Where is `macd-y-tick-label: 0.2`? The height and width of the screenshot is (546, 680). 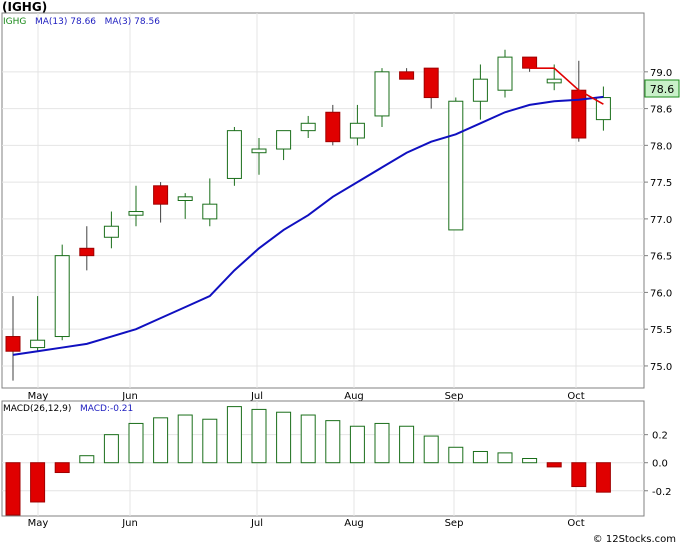 macd-y-tick-label: 0.2 is located at coordinates (660, 436).